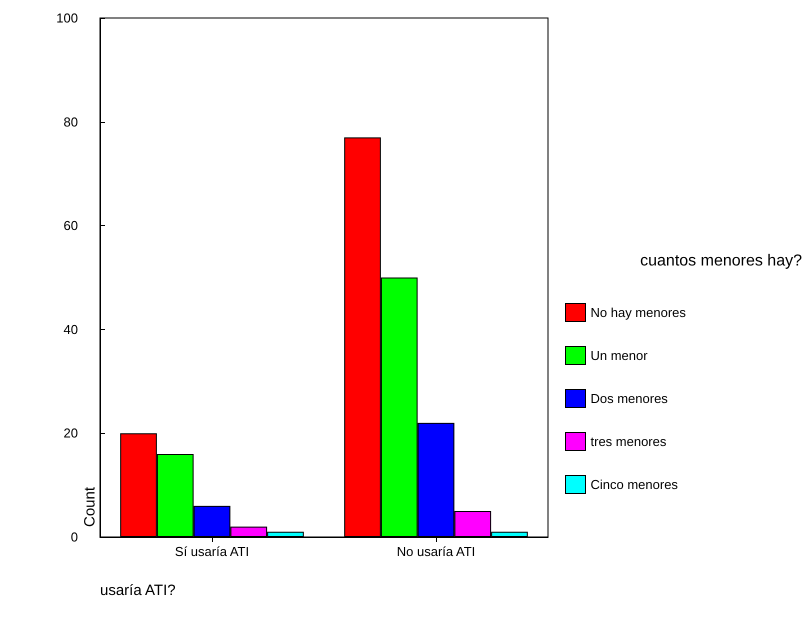  I want to click on legend-label: tres menores, so click(628, 441).